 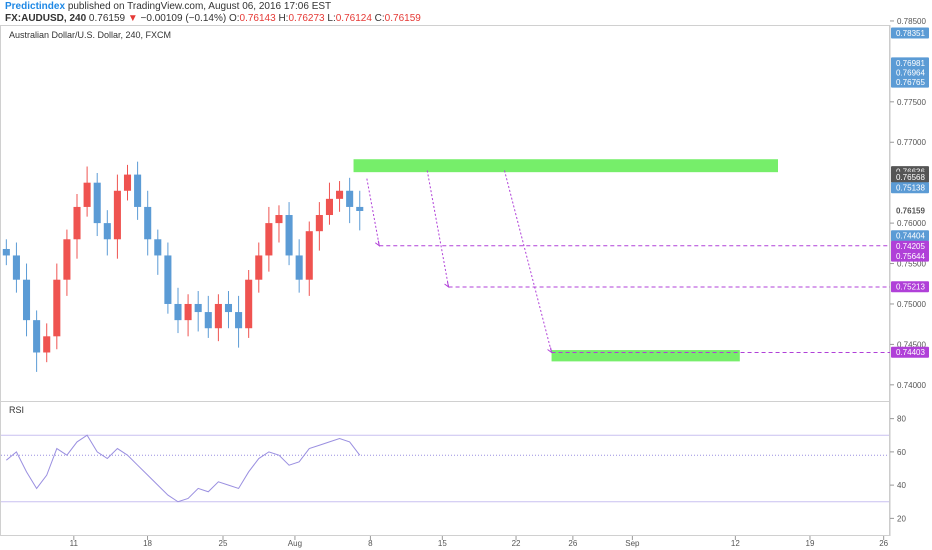 I want to click on current-price-label: 0.76159, so click(x=910, y=210).